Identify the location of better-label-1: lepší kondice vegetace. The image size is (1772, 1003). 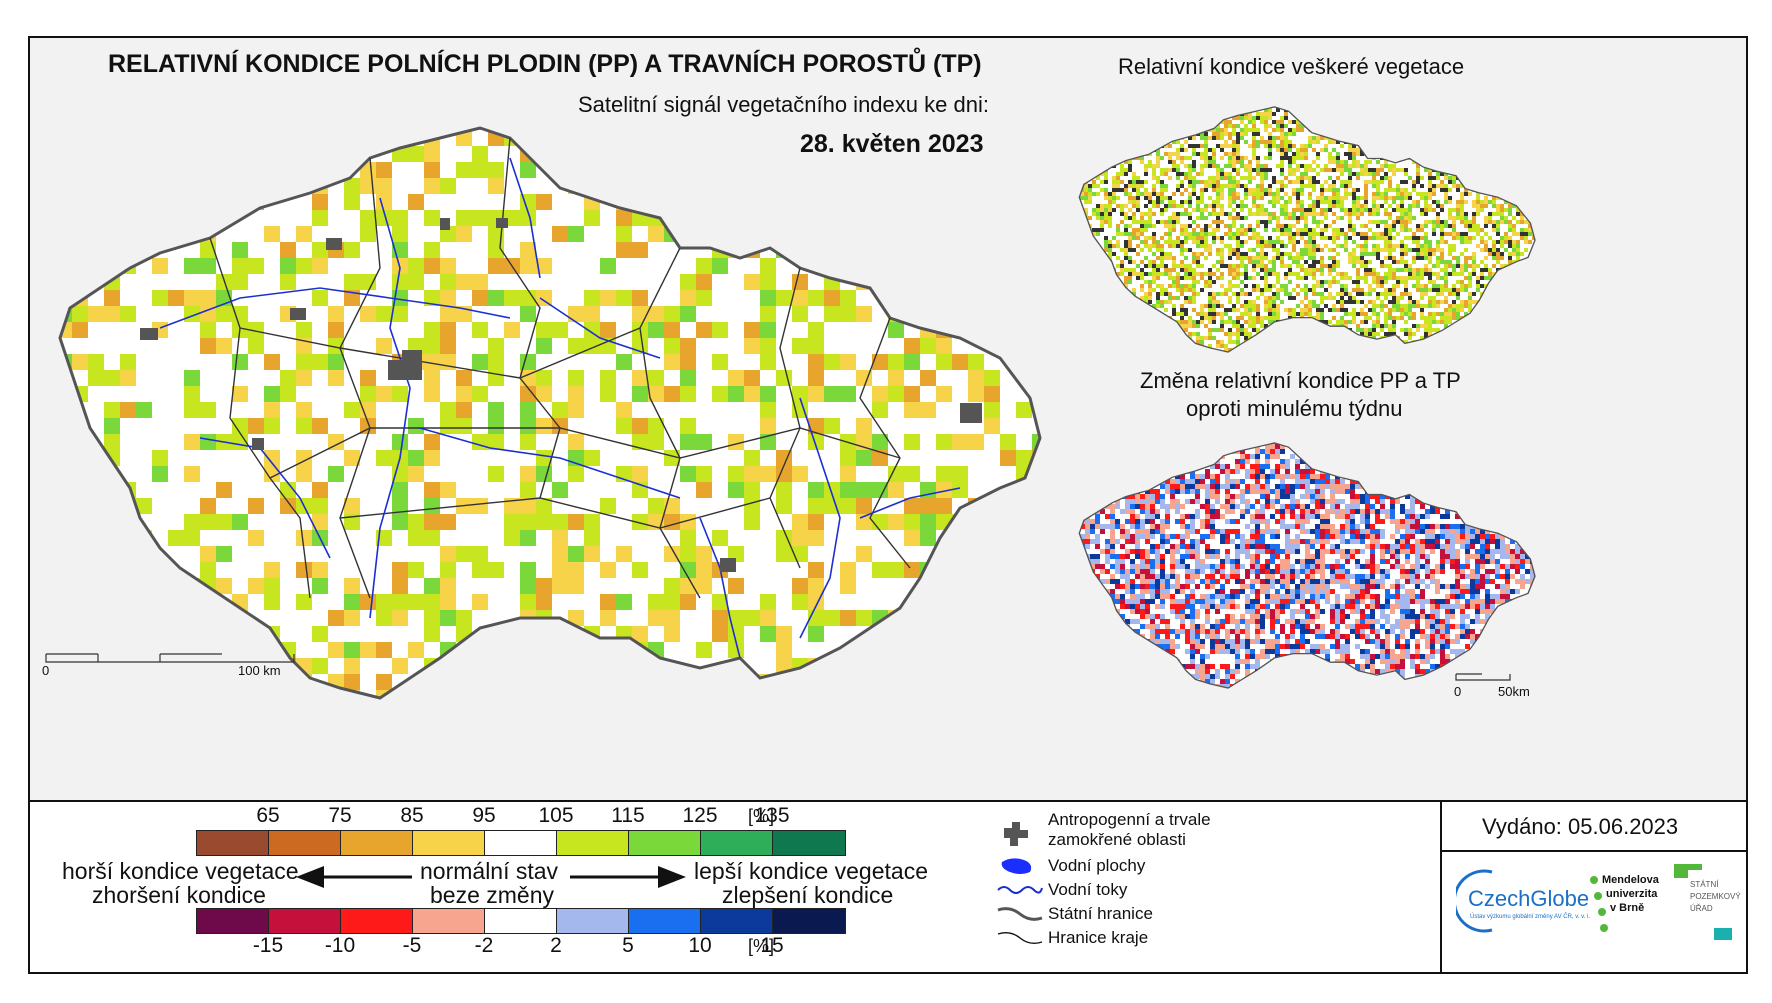
(811, 871).